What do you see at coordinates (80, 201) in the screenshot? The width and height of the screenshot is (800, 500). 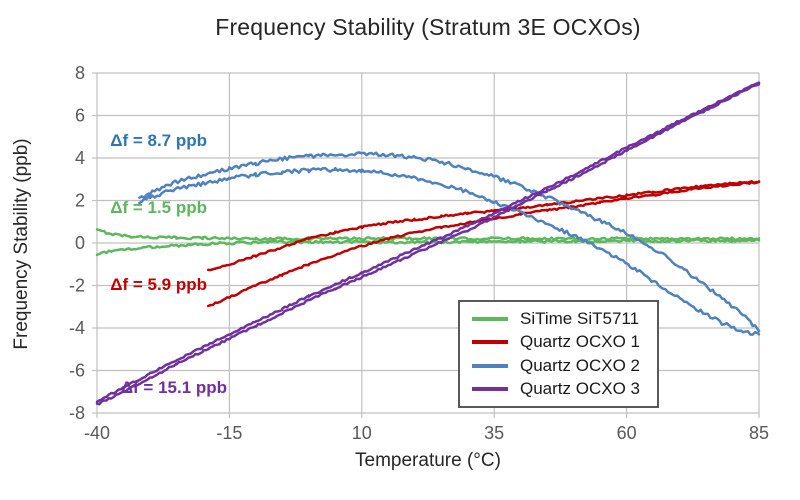 I see `y-tick-label: 2` at bounding box center [80, 201].